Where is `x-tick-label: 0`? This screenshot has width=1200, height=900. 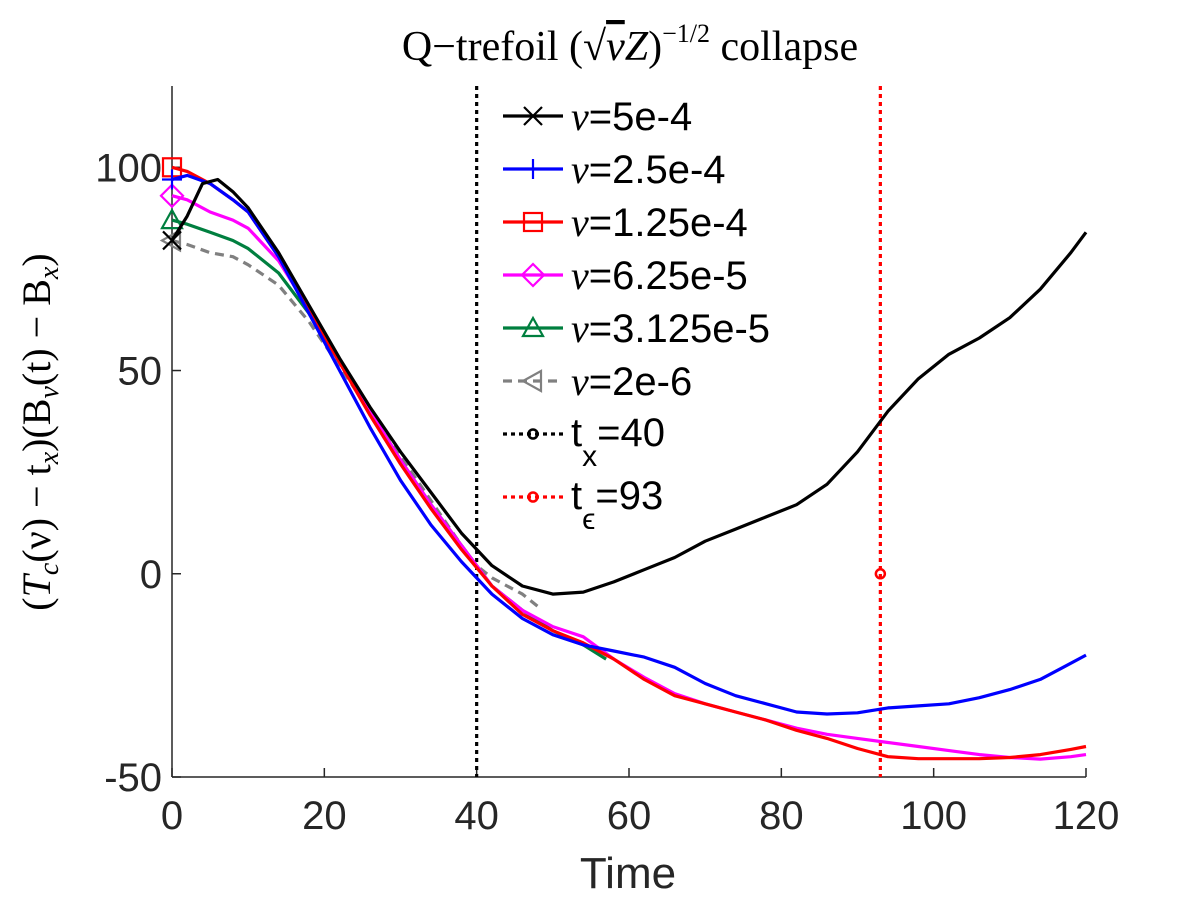 x-tick-label: 0 is located at coordinates (172, 816).